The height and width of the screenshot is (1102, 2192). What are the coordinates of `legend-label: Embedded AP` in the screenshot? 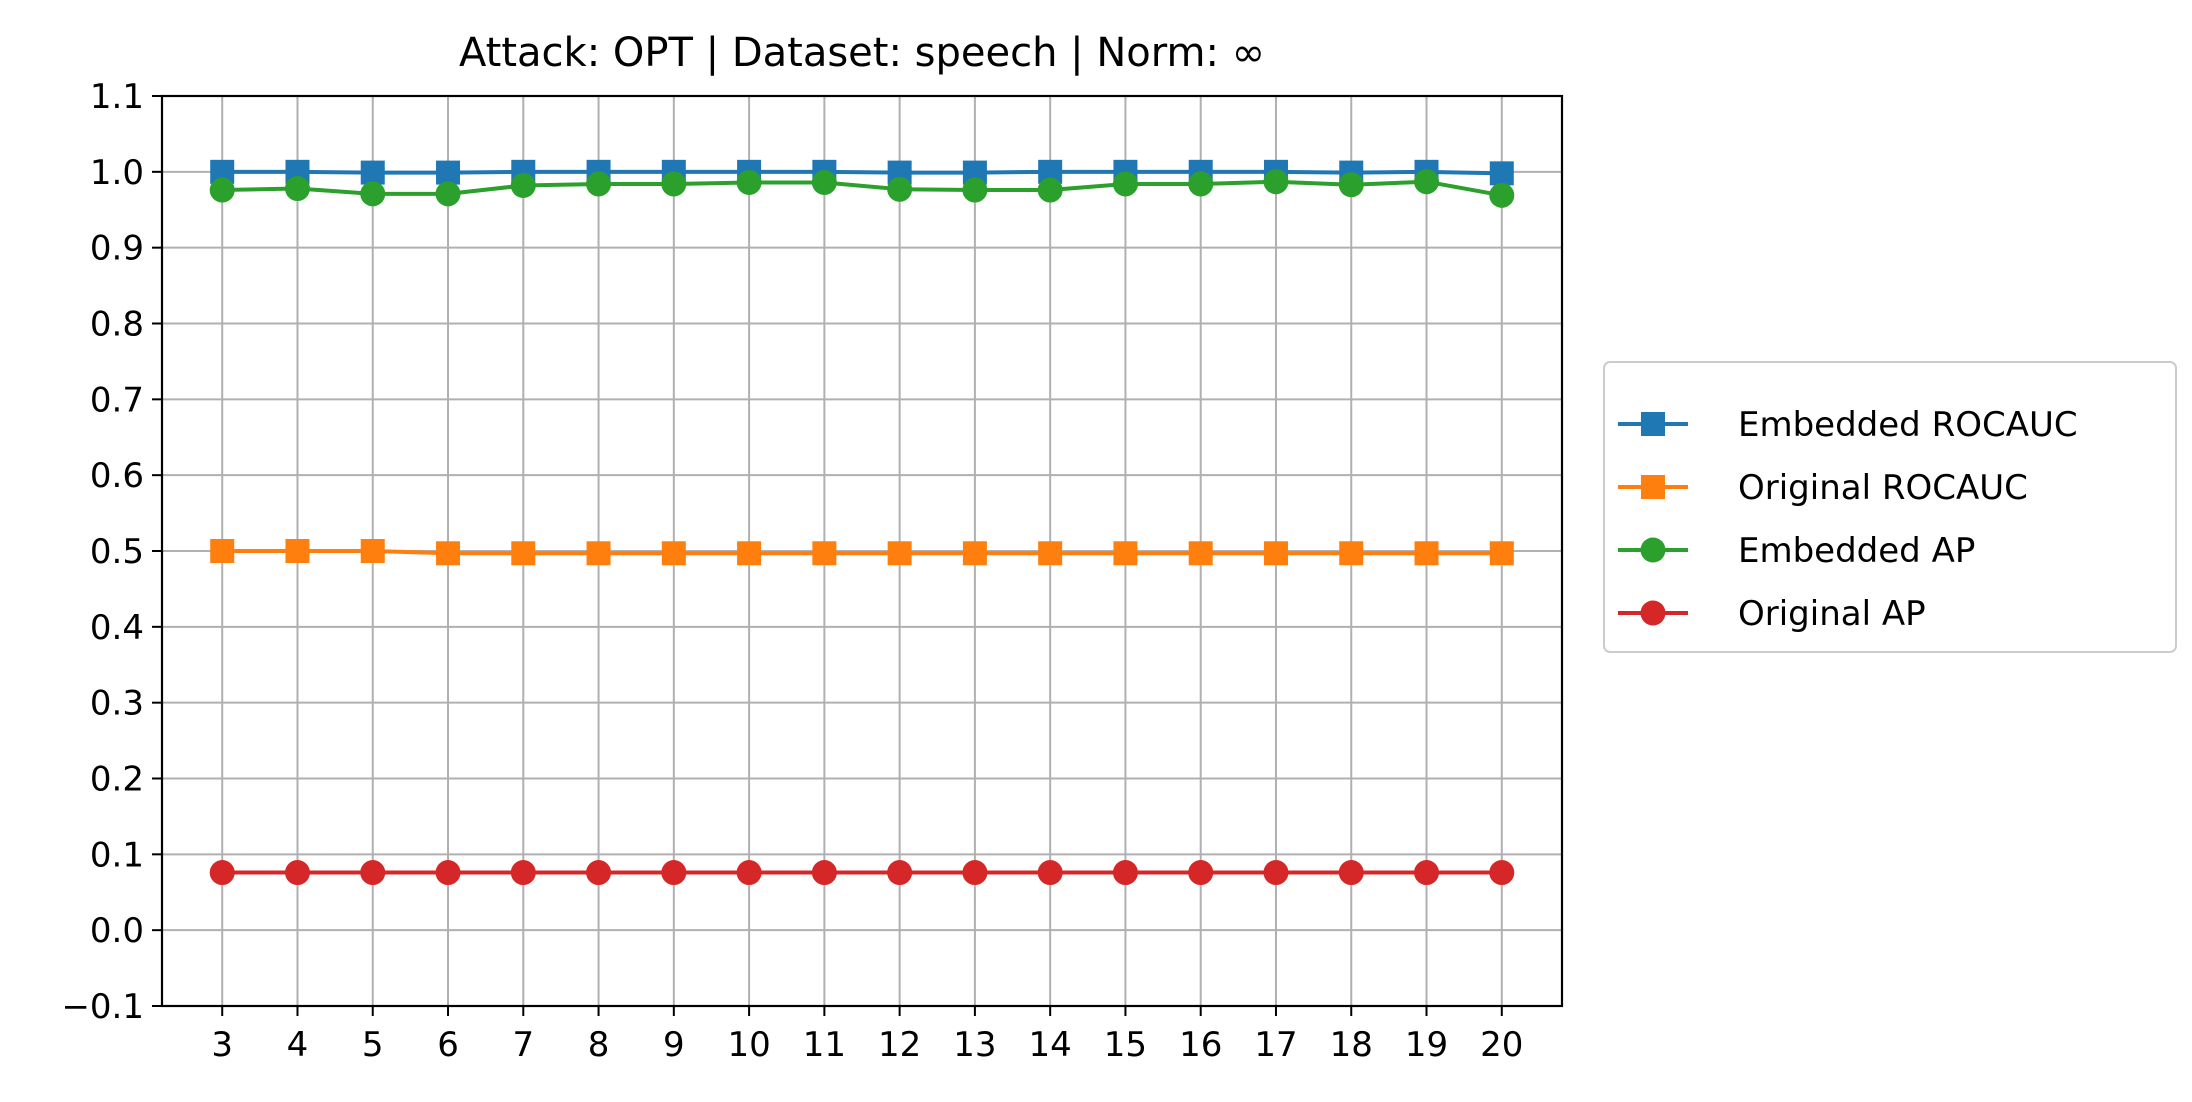 It's located at (1856, 551).